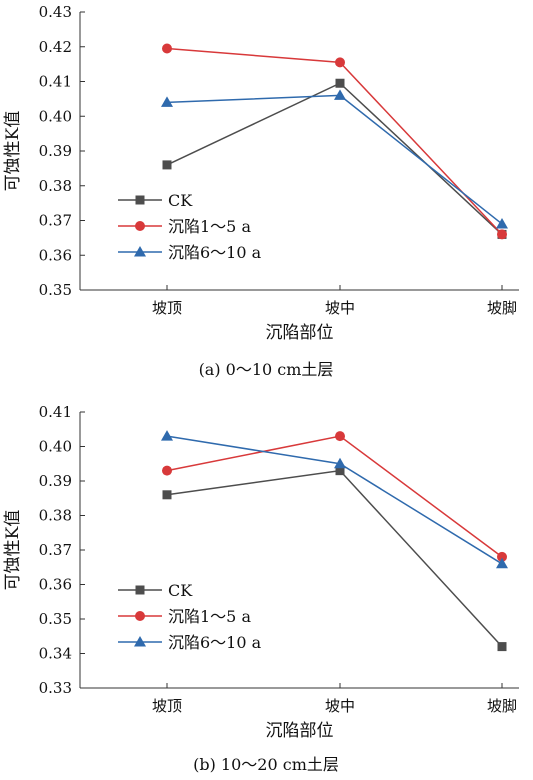 This screenshot has height=780, width=533. What do you see at coordinates (55, 12) in the screenshot?
I see `y-tick-label: 0.43` at bounding box center [55, 12].